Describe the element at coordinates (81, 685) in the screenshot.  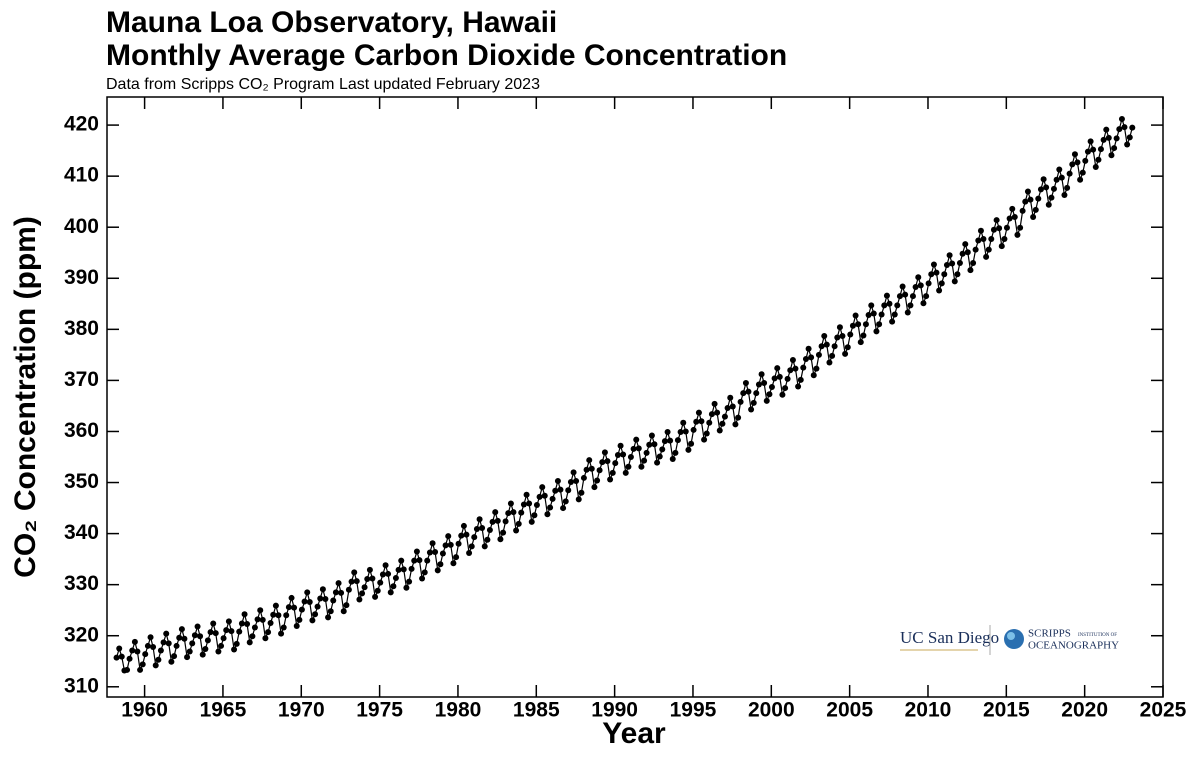
I see `y-tick-label: 310` at that location.